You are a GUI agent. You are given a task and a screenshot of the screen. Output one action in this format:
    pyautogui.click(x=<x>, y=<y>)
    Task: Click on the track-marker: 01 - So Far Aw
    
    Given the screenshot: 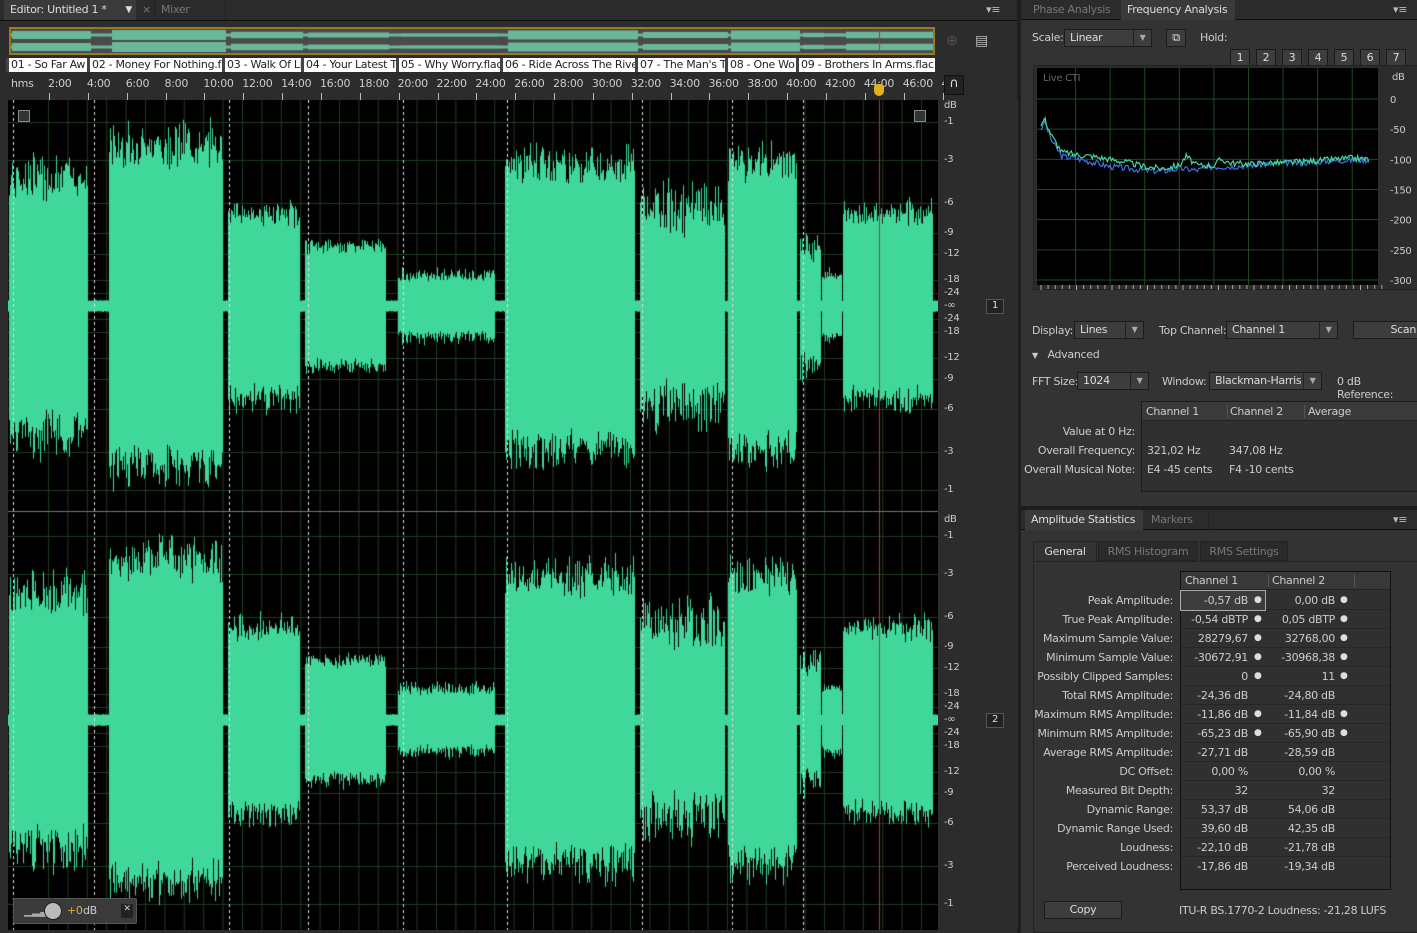 What is the action you would take?
    pyautogui.click(x=46, y=65)
    